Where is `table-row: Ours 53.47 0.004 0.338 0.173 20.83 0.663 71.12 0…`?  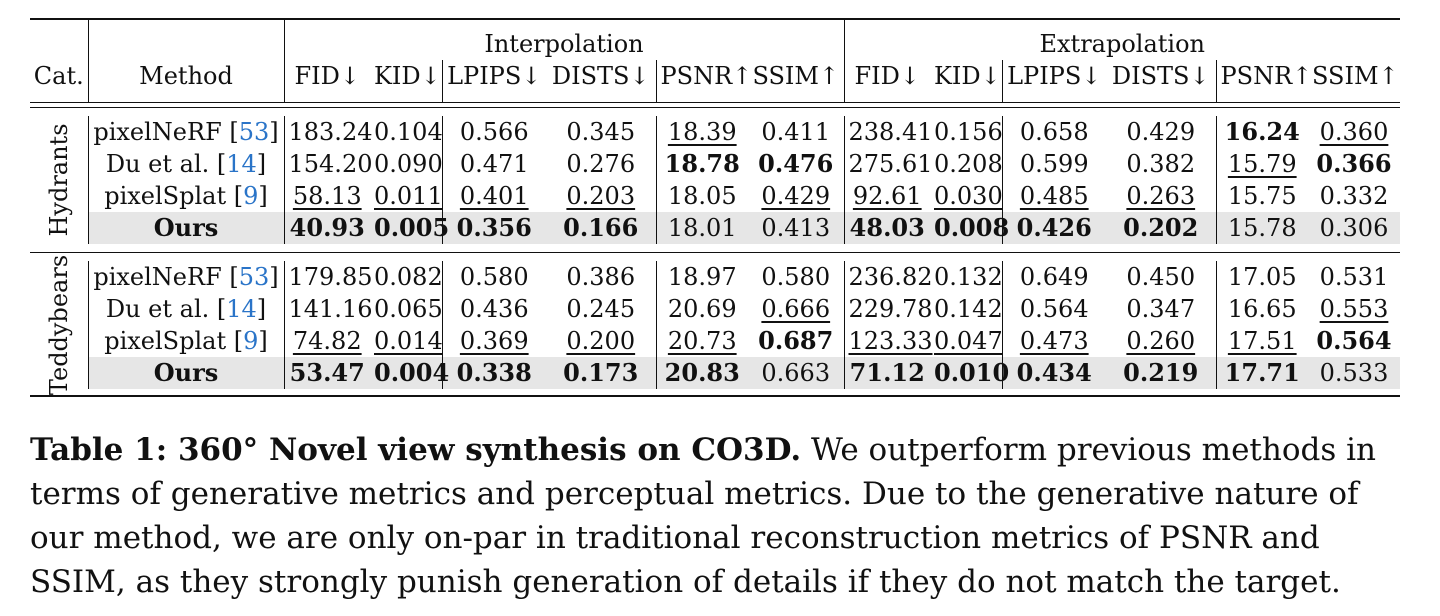
table-row: Ours 53.47 0.004 0.338 0.173 20.83 0.663 71.12 0… is located at coordinates (715, 373).